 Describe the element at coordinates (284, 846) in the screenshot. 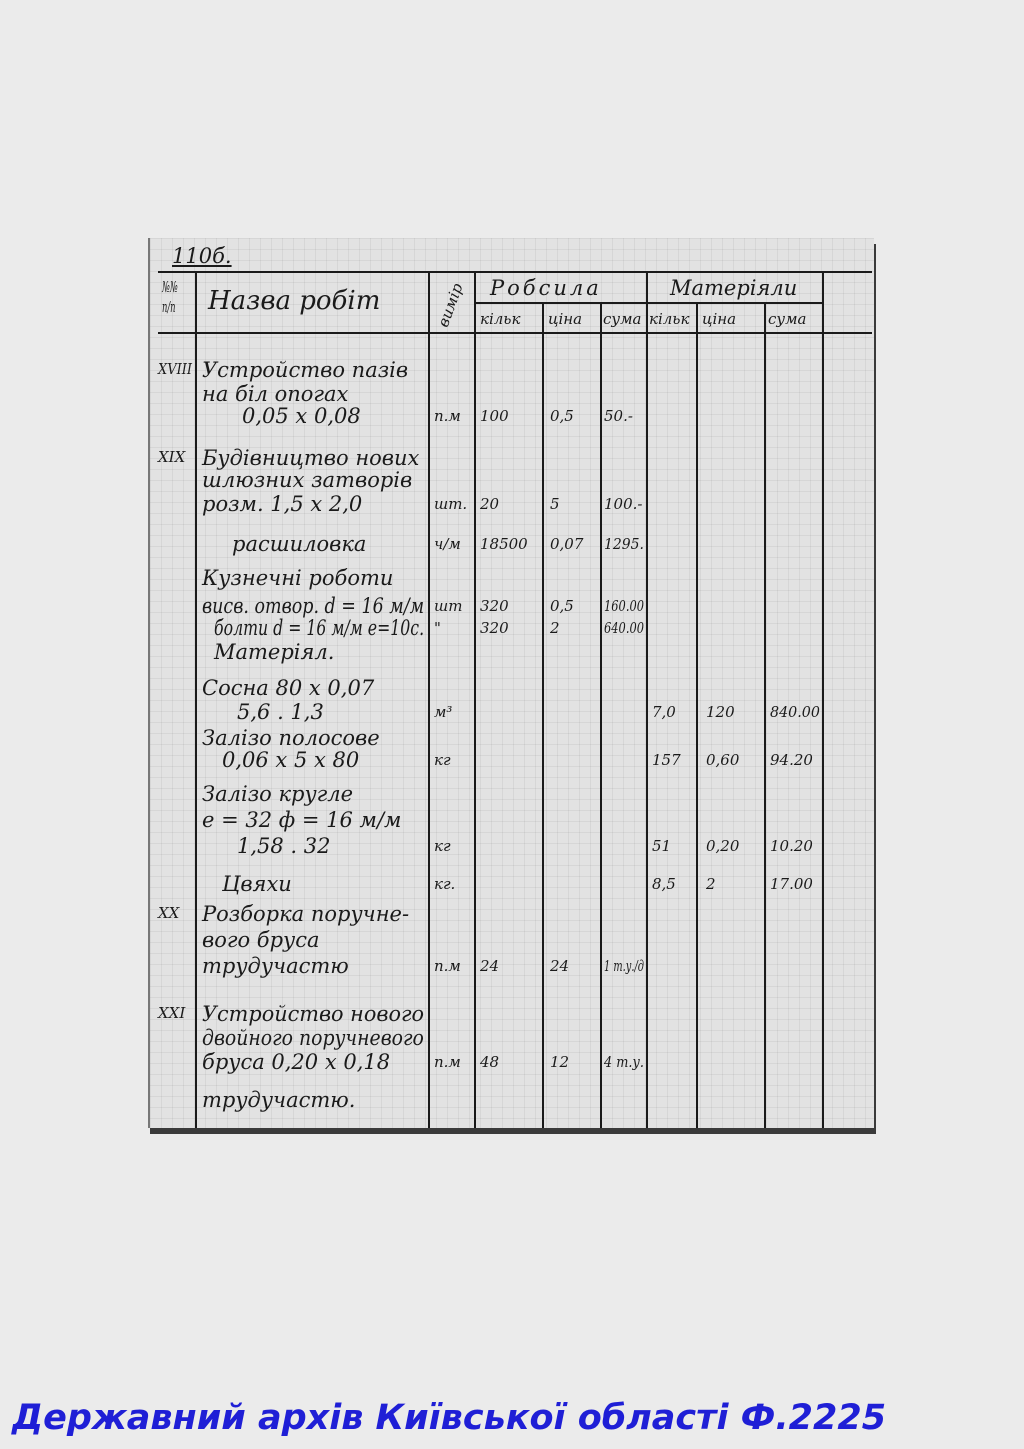

I see `work-description: 1,58 . 32` at that location.